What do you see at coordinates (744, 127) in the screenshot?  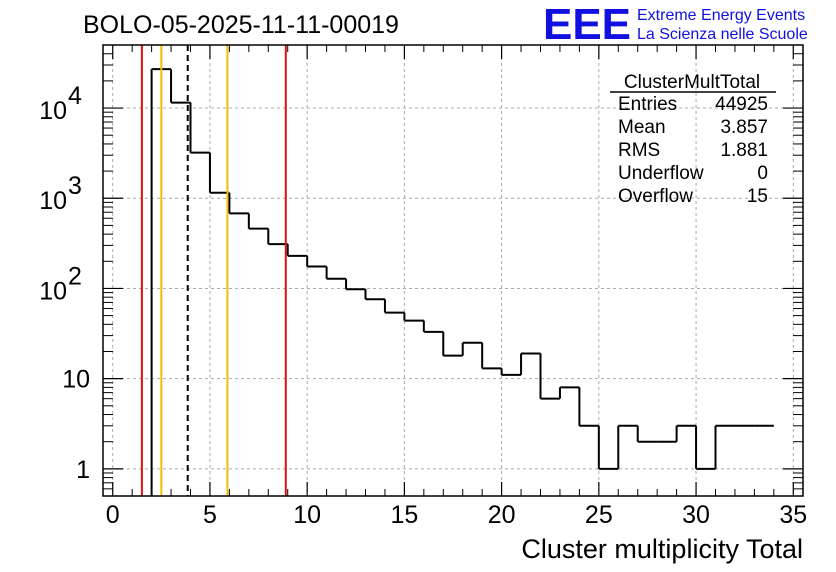 I see `stats-value: 3.857` at bounding box center [744, 127].